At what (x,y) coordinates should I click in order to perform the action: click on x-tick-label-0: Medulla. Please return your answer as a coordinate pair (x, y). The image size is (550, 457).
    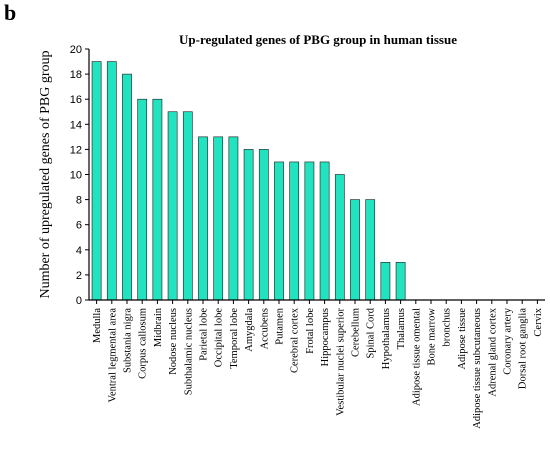
    Looking at the image, I should click on (97, 325).